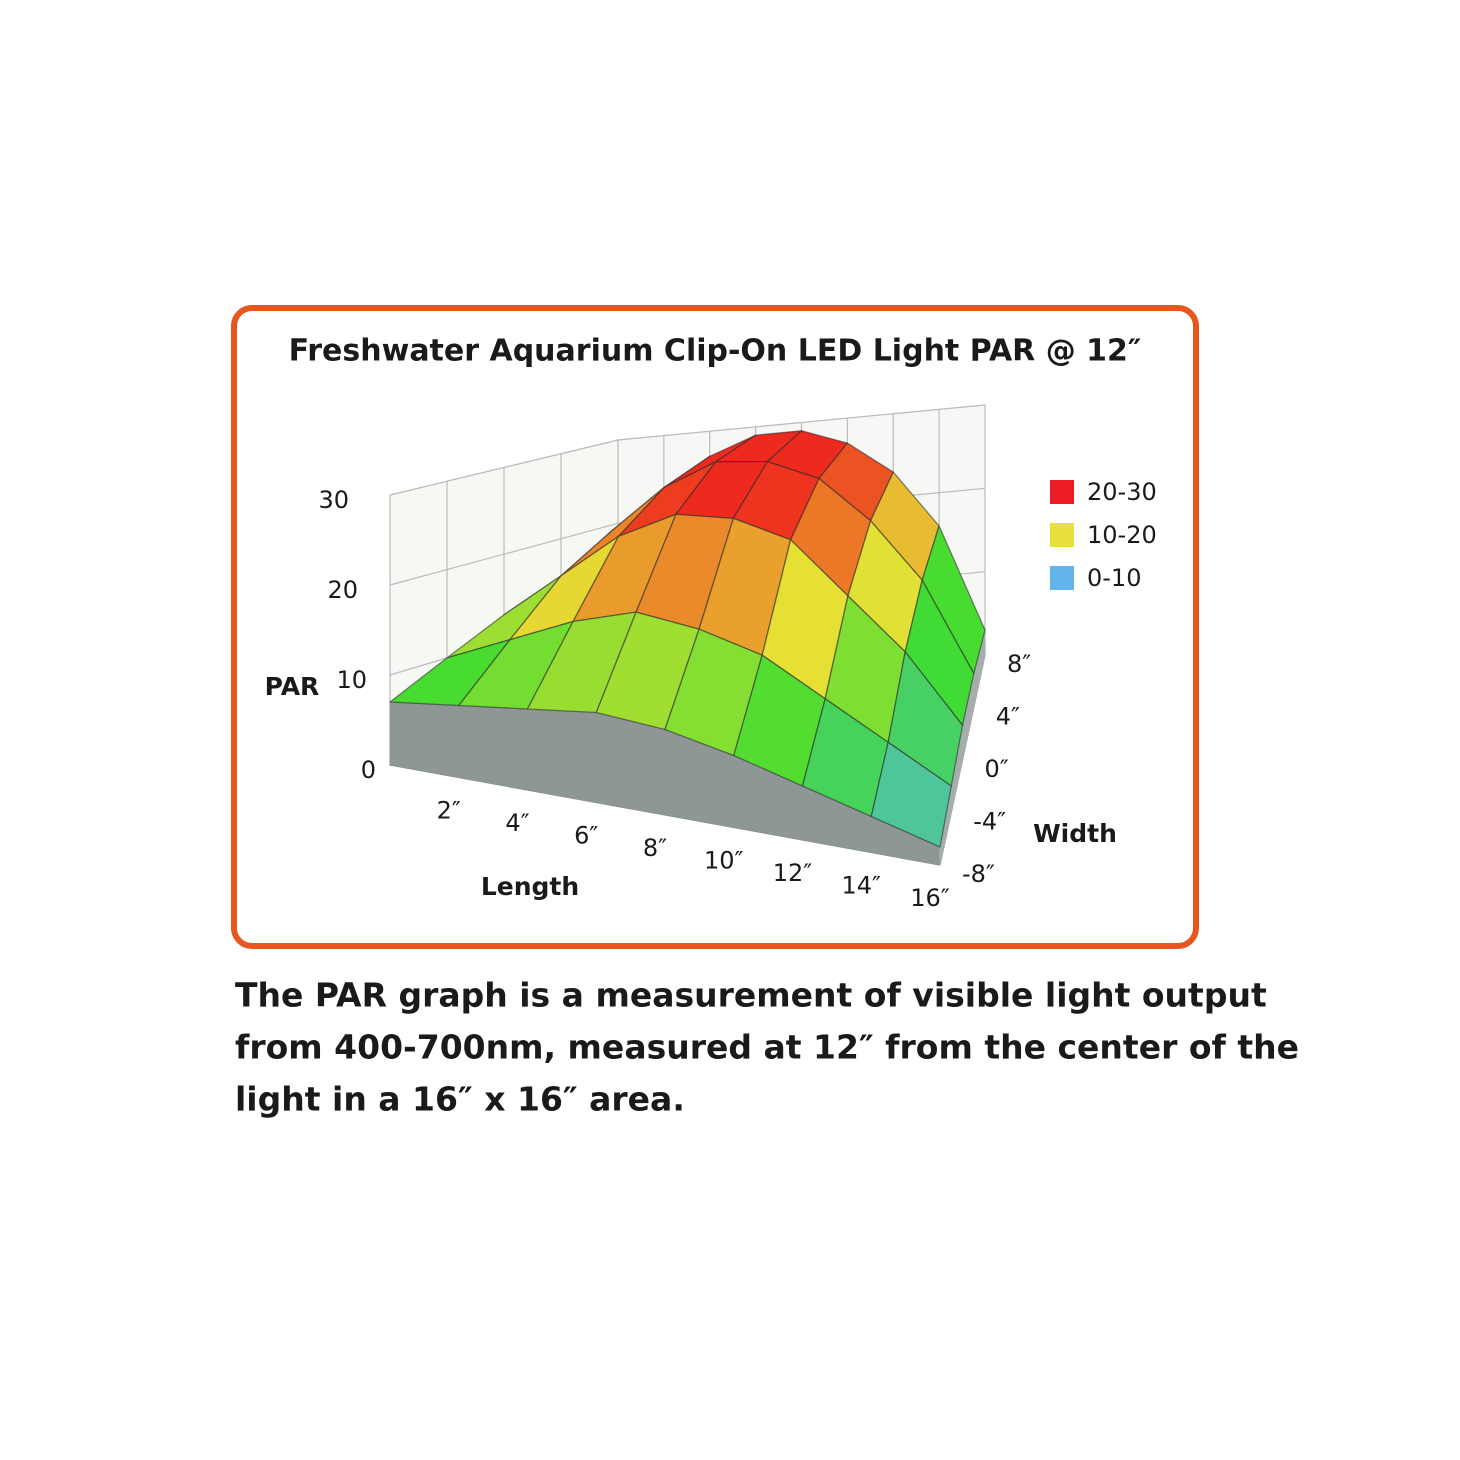 The width and height of the screenshot is (1460, 1460). Describe the element at coordinates (1114, 578) in the screenshot. I see `legend-label: 0-10` at that location.